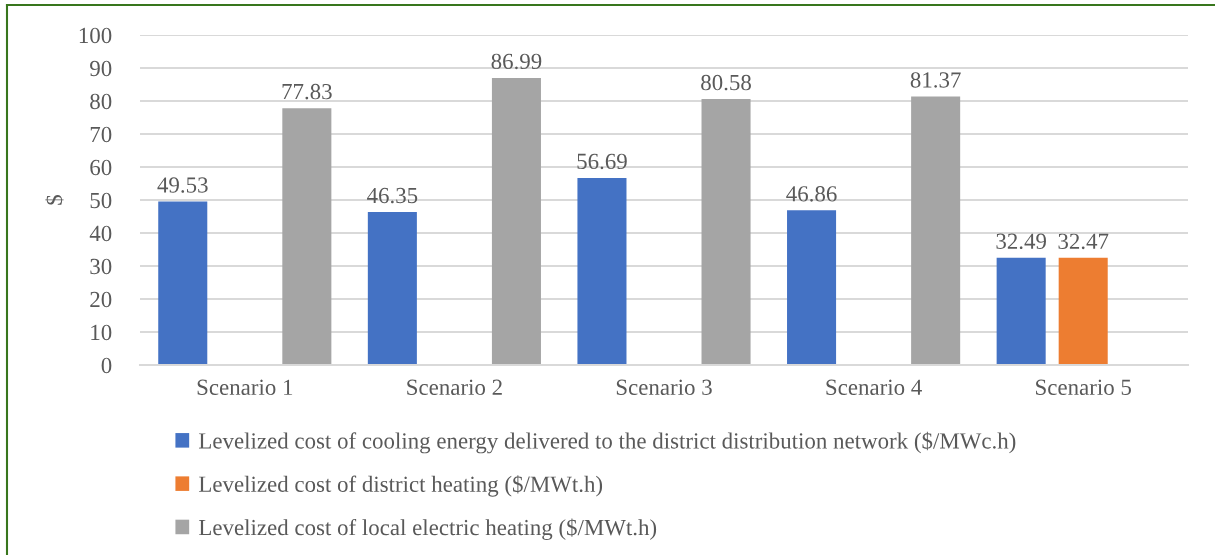 The width and height of the screenshot is (1215, 555). What do you see at coordinates (100, 233) in the screenshot?
I see `y-tick-label: 40` at bounding box center [100, 233].